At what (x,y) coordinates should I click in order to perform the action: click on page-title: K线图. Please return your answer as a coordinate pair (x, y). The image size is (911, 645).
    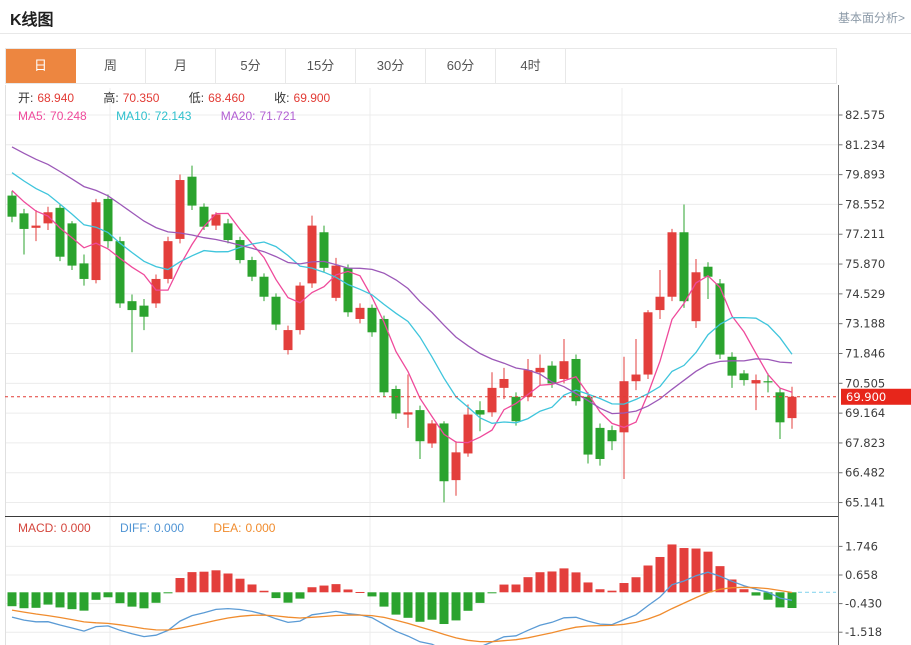
    Looking at the image, I should click on (32, 20).